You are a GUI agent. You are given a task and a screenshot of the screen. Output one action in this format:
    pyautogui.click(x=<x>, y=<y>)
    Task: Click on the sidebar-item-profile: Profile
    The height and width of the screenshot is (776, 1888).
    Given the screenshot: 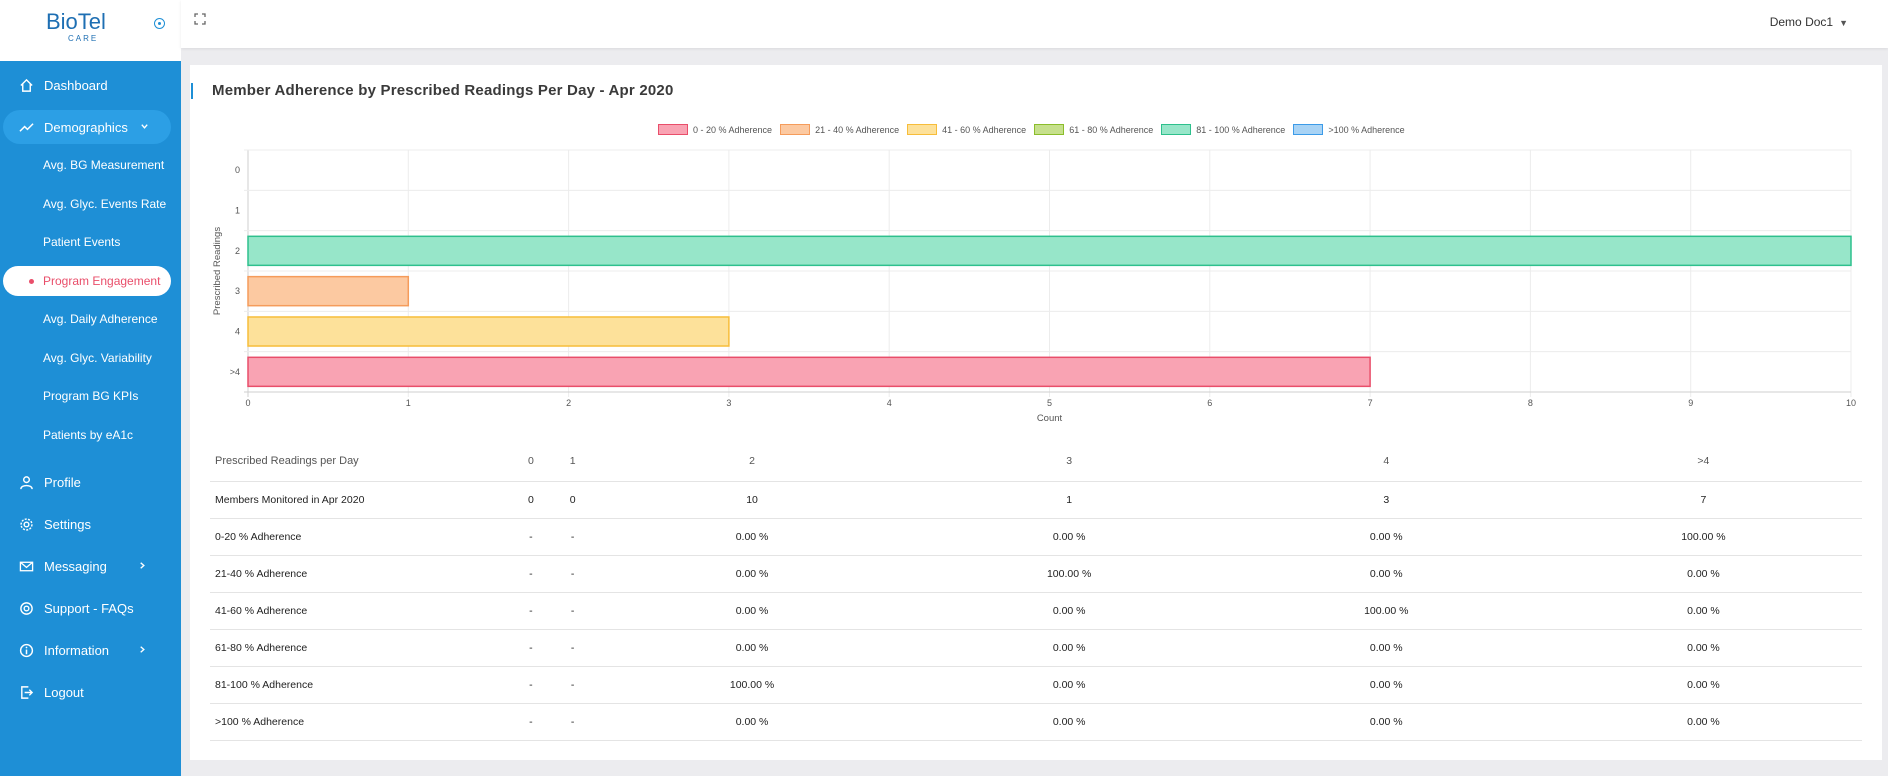 What is the action you would take?
    pyautogui.click(x=90, y=482)
    